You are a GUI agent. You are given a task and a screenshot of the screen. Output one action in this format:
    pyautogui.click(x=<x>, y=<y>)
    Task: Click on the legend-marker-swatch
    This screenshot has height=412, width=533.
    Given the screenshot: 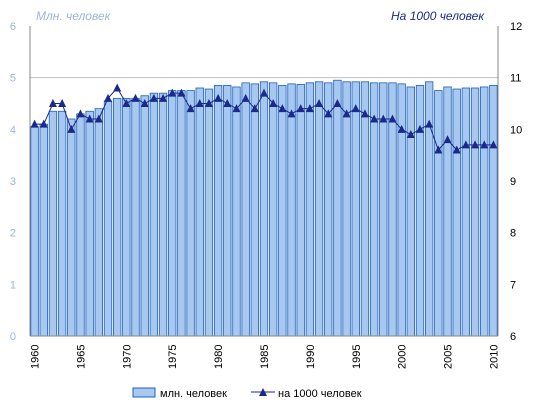 What is the action you would take?
    pyautogui.click(x=263, y=392)
    